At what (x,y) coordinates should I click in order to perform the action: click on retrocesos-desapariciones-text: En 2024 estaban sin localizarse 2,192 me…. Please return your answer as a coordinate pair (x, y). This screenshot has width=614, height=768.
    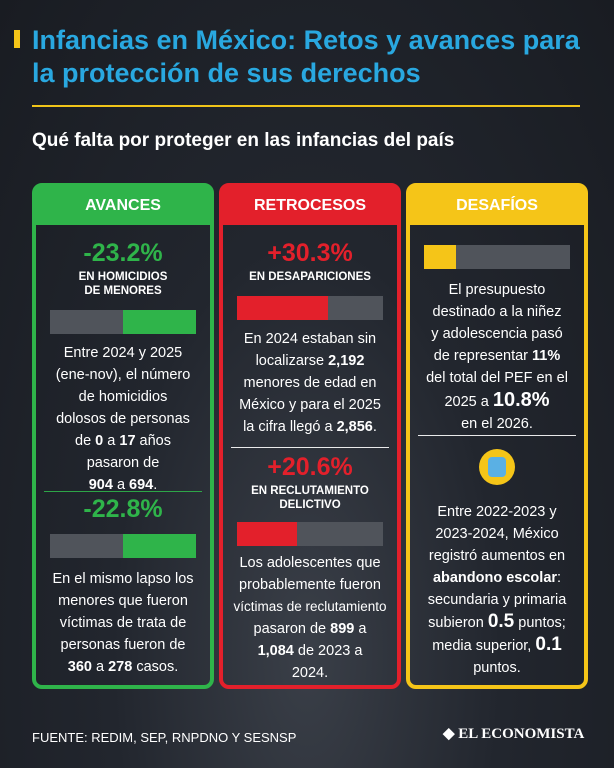
    Looking at the image, I should click on (310, 383).